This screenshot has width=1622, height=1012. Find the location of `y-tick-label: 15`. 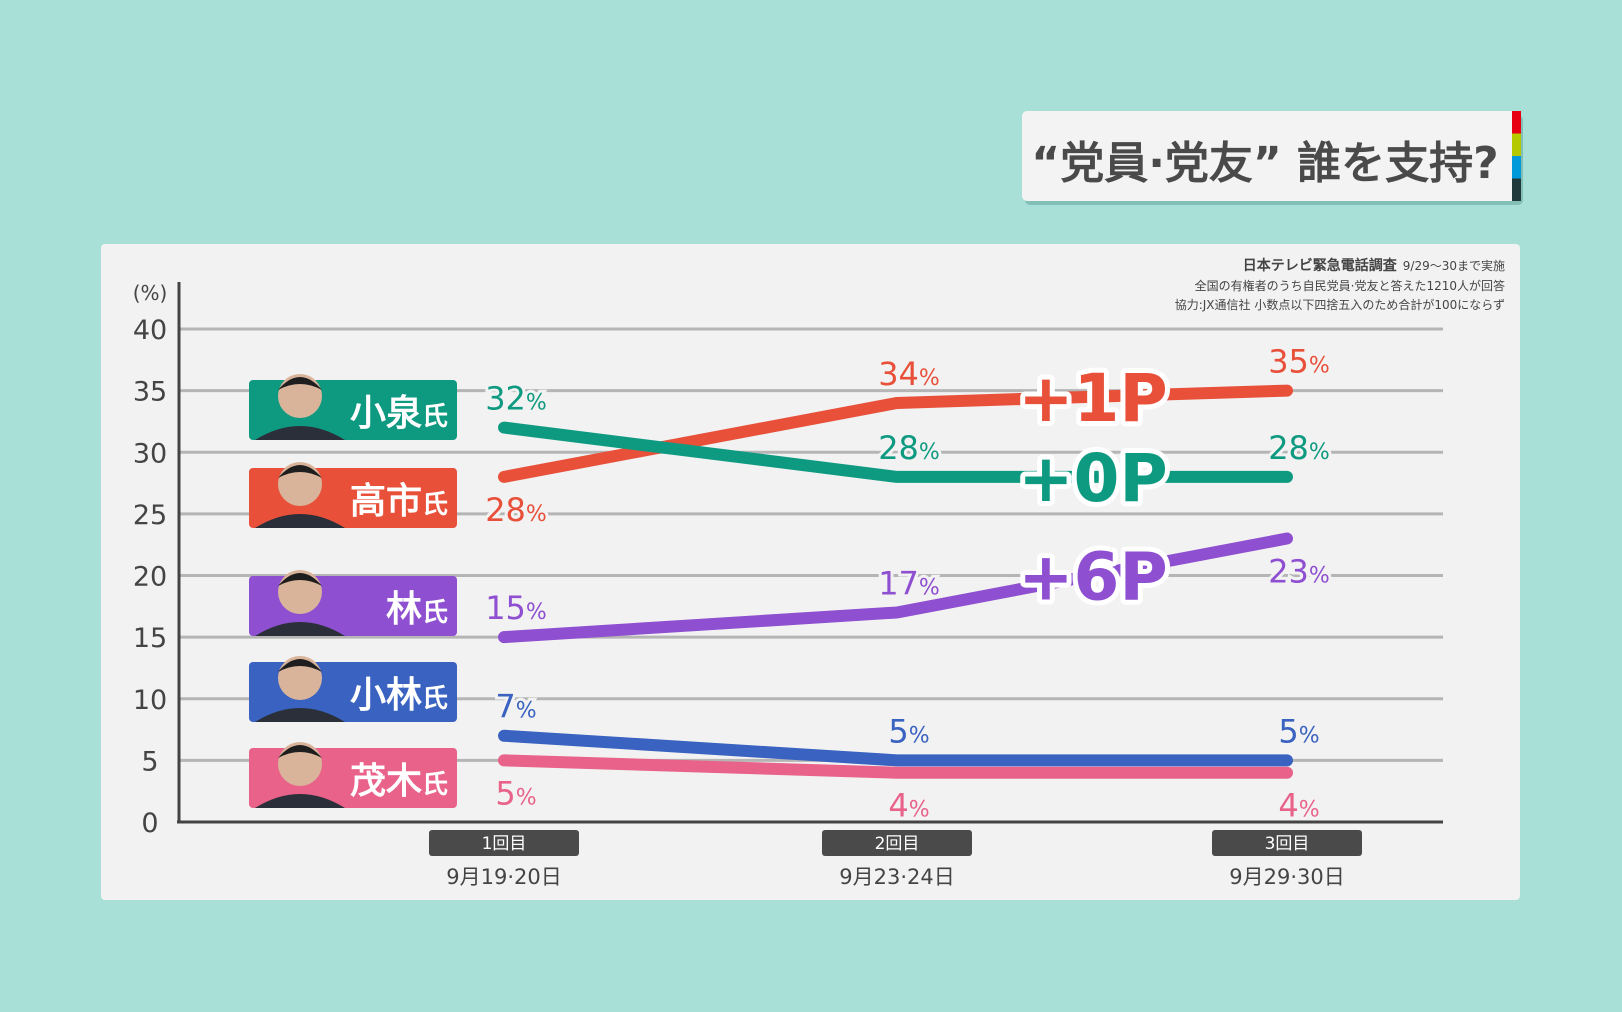

y-tick-label: 15 is located at coordinates (150, 638).